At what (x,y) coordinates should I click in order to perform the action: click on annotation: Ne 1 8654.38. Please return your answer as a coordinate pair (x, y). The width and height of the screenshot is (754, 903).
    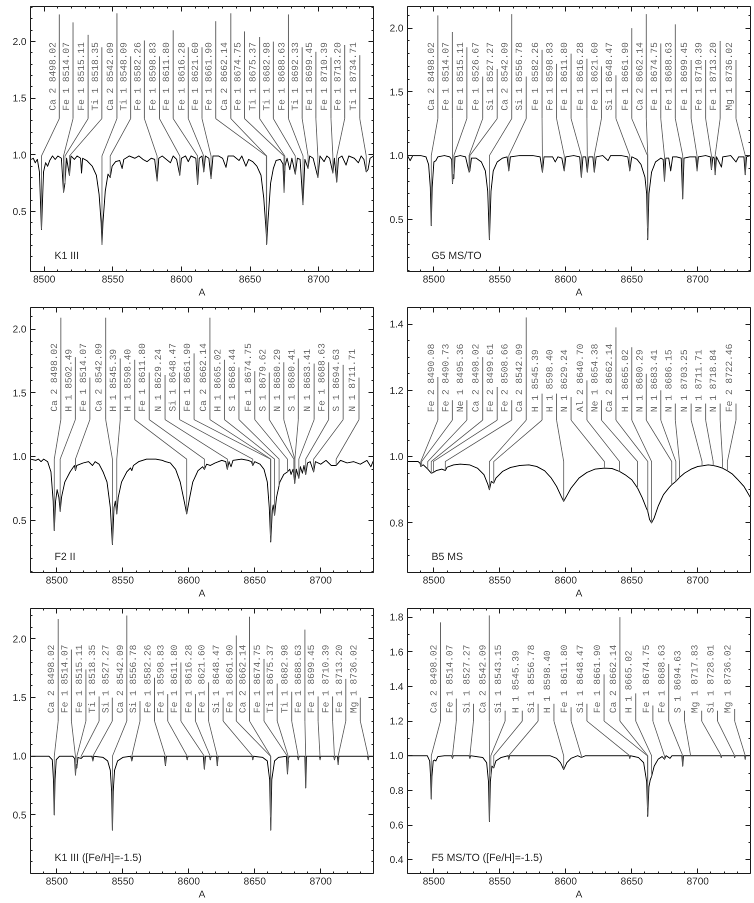
    Looking at the image, I should click on (594, 377).